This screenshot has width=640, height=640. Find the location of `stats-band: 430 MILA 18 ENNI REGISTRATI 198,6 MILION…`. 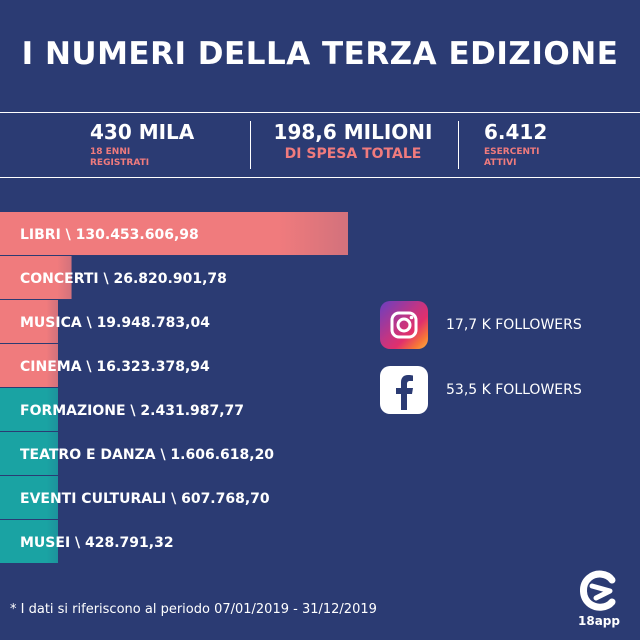

stats-band: 430 MILA 18 ENNI REGISTRATI 198,6 MILION… is located at coordinates (320, 145).